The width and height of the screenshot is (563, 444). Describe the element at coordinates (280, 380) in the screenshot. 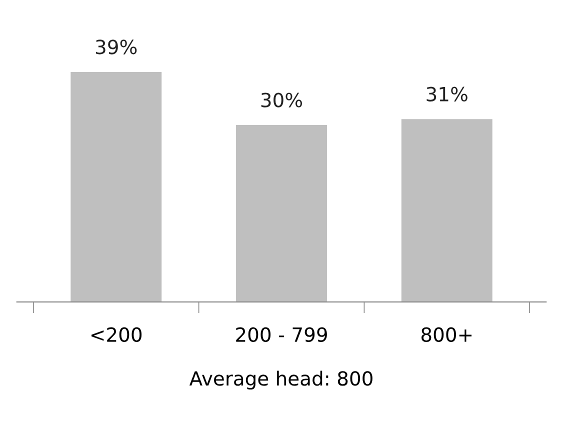

I see `x-axis-title: Average head: 800` at that location.